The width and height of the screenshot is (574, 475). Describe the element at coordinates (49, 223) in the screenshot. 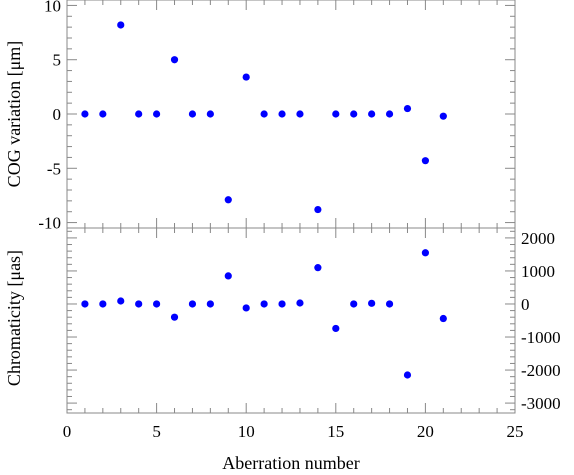

I see `top-y-tick-label: -10` at that location.